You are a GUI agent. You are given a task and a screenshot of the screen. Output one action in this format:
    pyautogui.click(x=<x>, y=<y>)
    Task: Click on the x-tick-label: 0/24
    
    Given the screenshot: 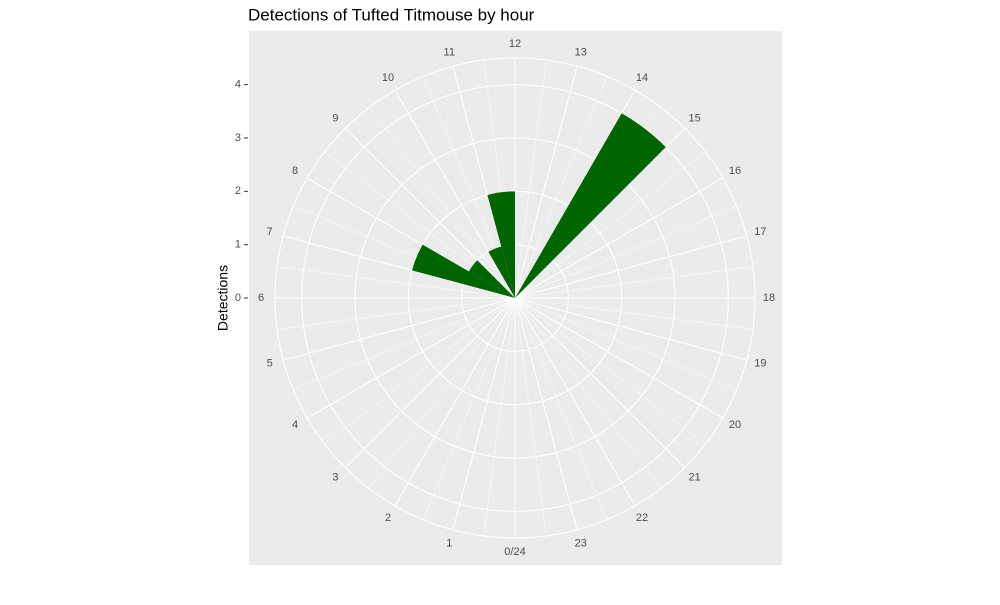 What is the action you would take?
    pyautogui.click(x=514, y=552)
    